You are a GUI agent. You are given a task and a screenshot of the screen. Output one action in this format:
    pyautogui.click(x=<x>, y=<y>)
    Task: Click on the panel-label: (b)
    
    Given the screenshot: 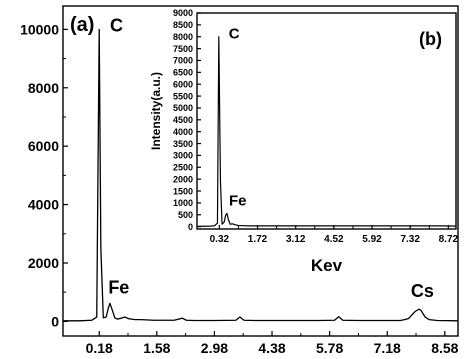 What is the action you would take?
    pyautogui.click(x=430, y=39)
    